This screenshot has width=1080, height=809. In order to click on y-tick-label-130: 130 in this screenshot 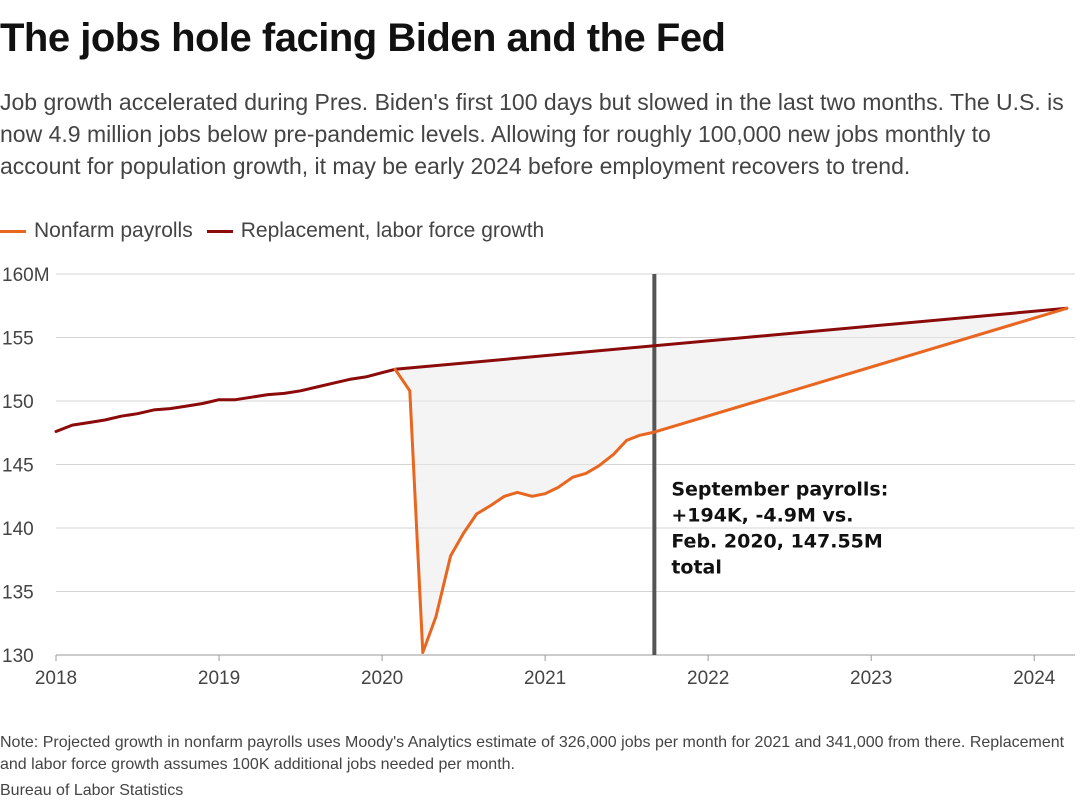, I will do `click(18, 656)`.